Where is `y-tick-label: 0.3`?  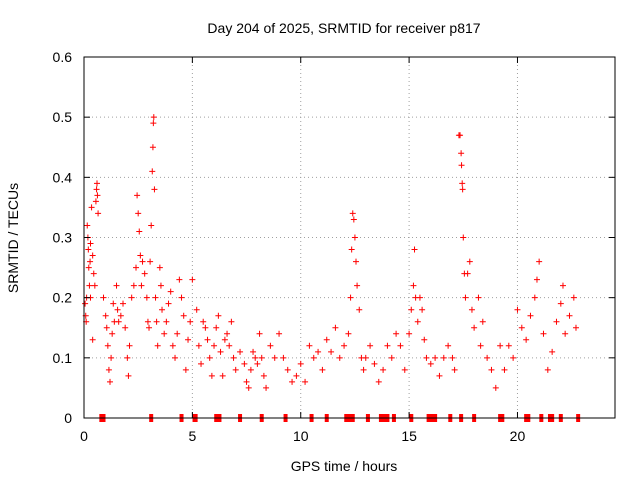
y-tick-label: 0.3 is located at coordinates (63, 238).